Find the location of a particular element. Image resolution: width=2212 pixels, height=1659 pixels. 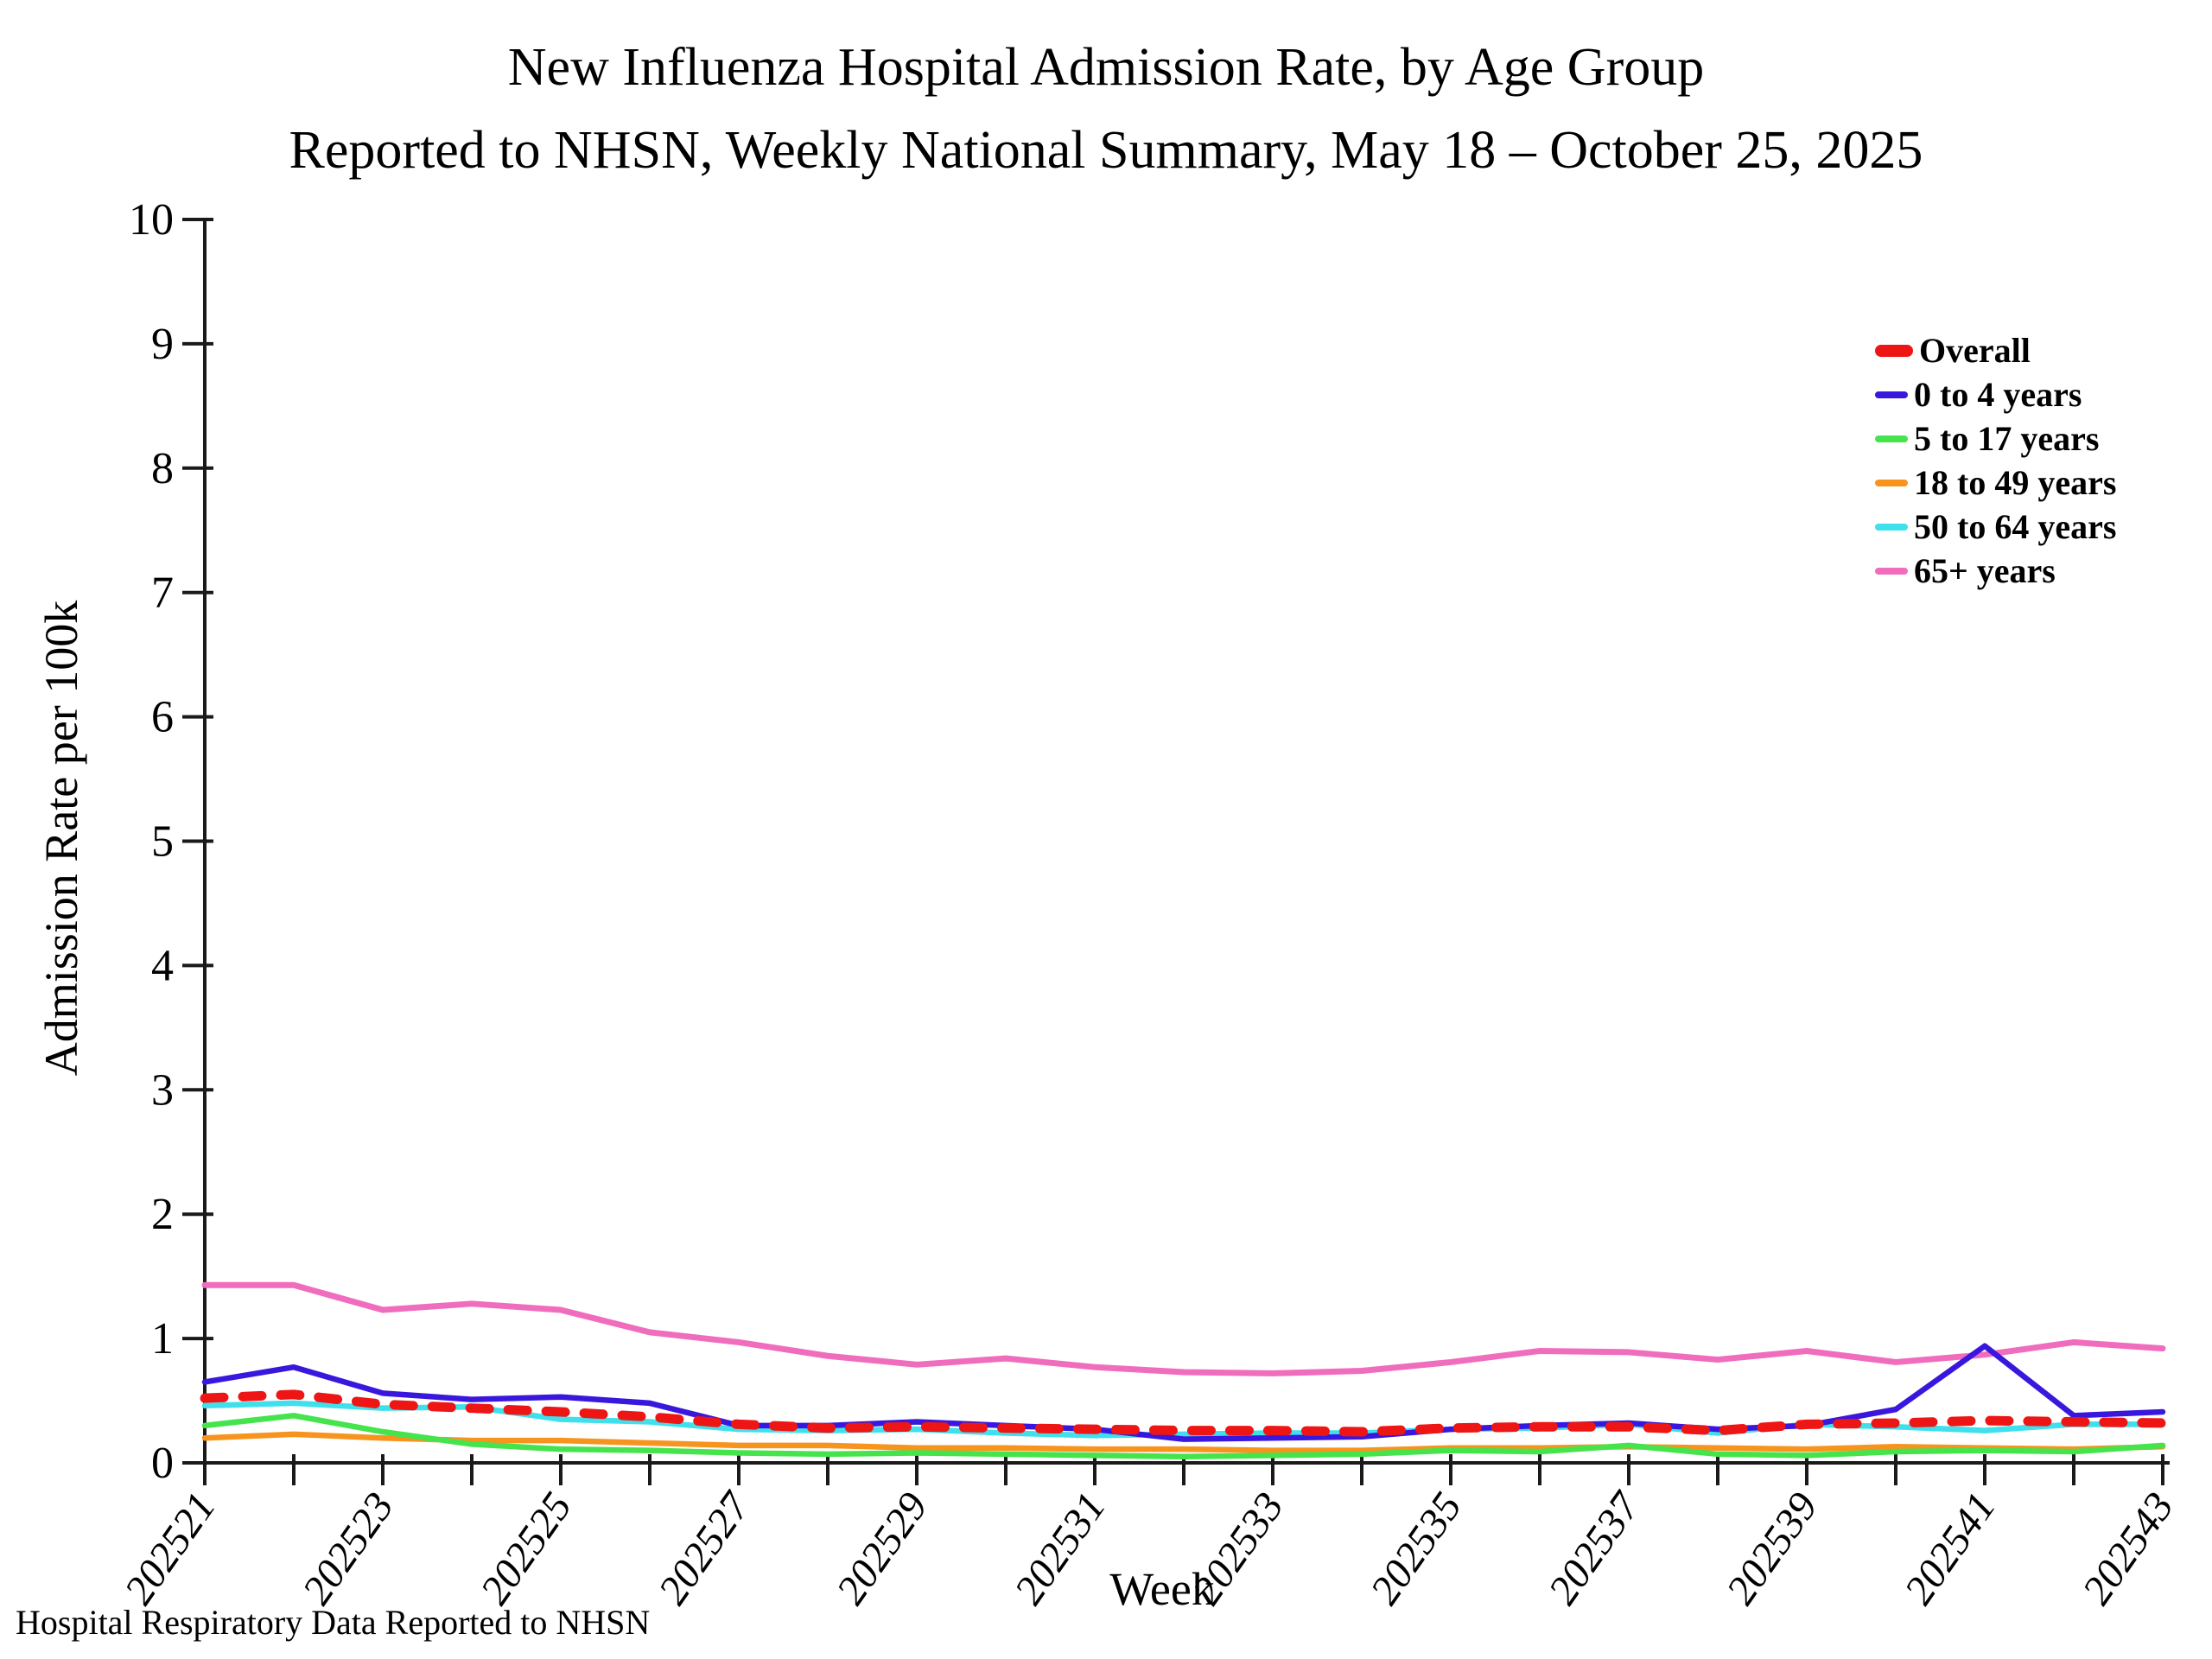

series-line-50-to-64-years is located at coordinates (1183, 1419).